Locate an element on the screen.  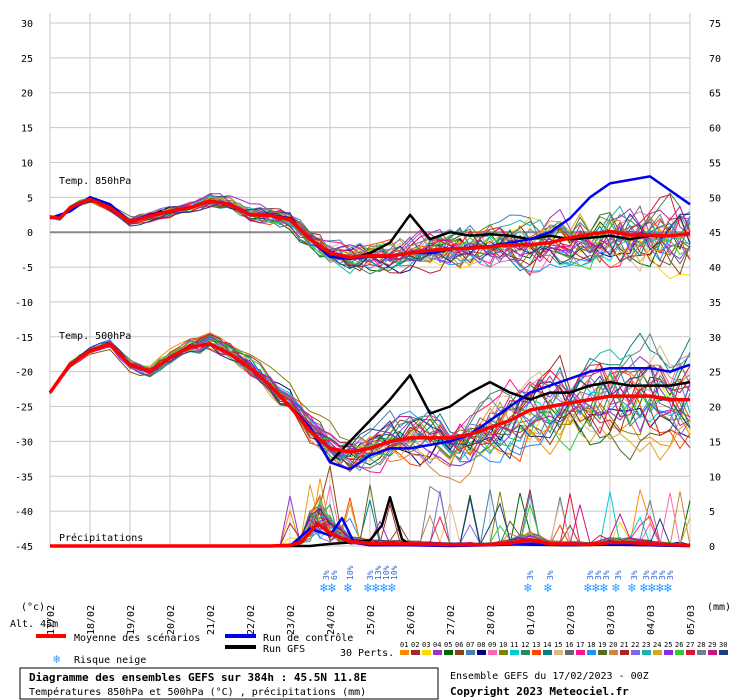
member-number: 25 is located at coordinates (668, 645).